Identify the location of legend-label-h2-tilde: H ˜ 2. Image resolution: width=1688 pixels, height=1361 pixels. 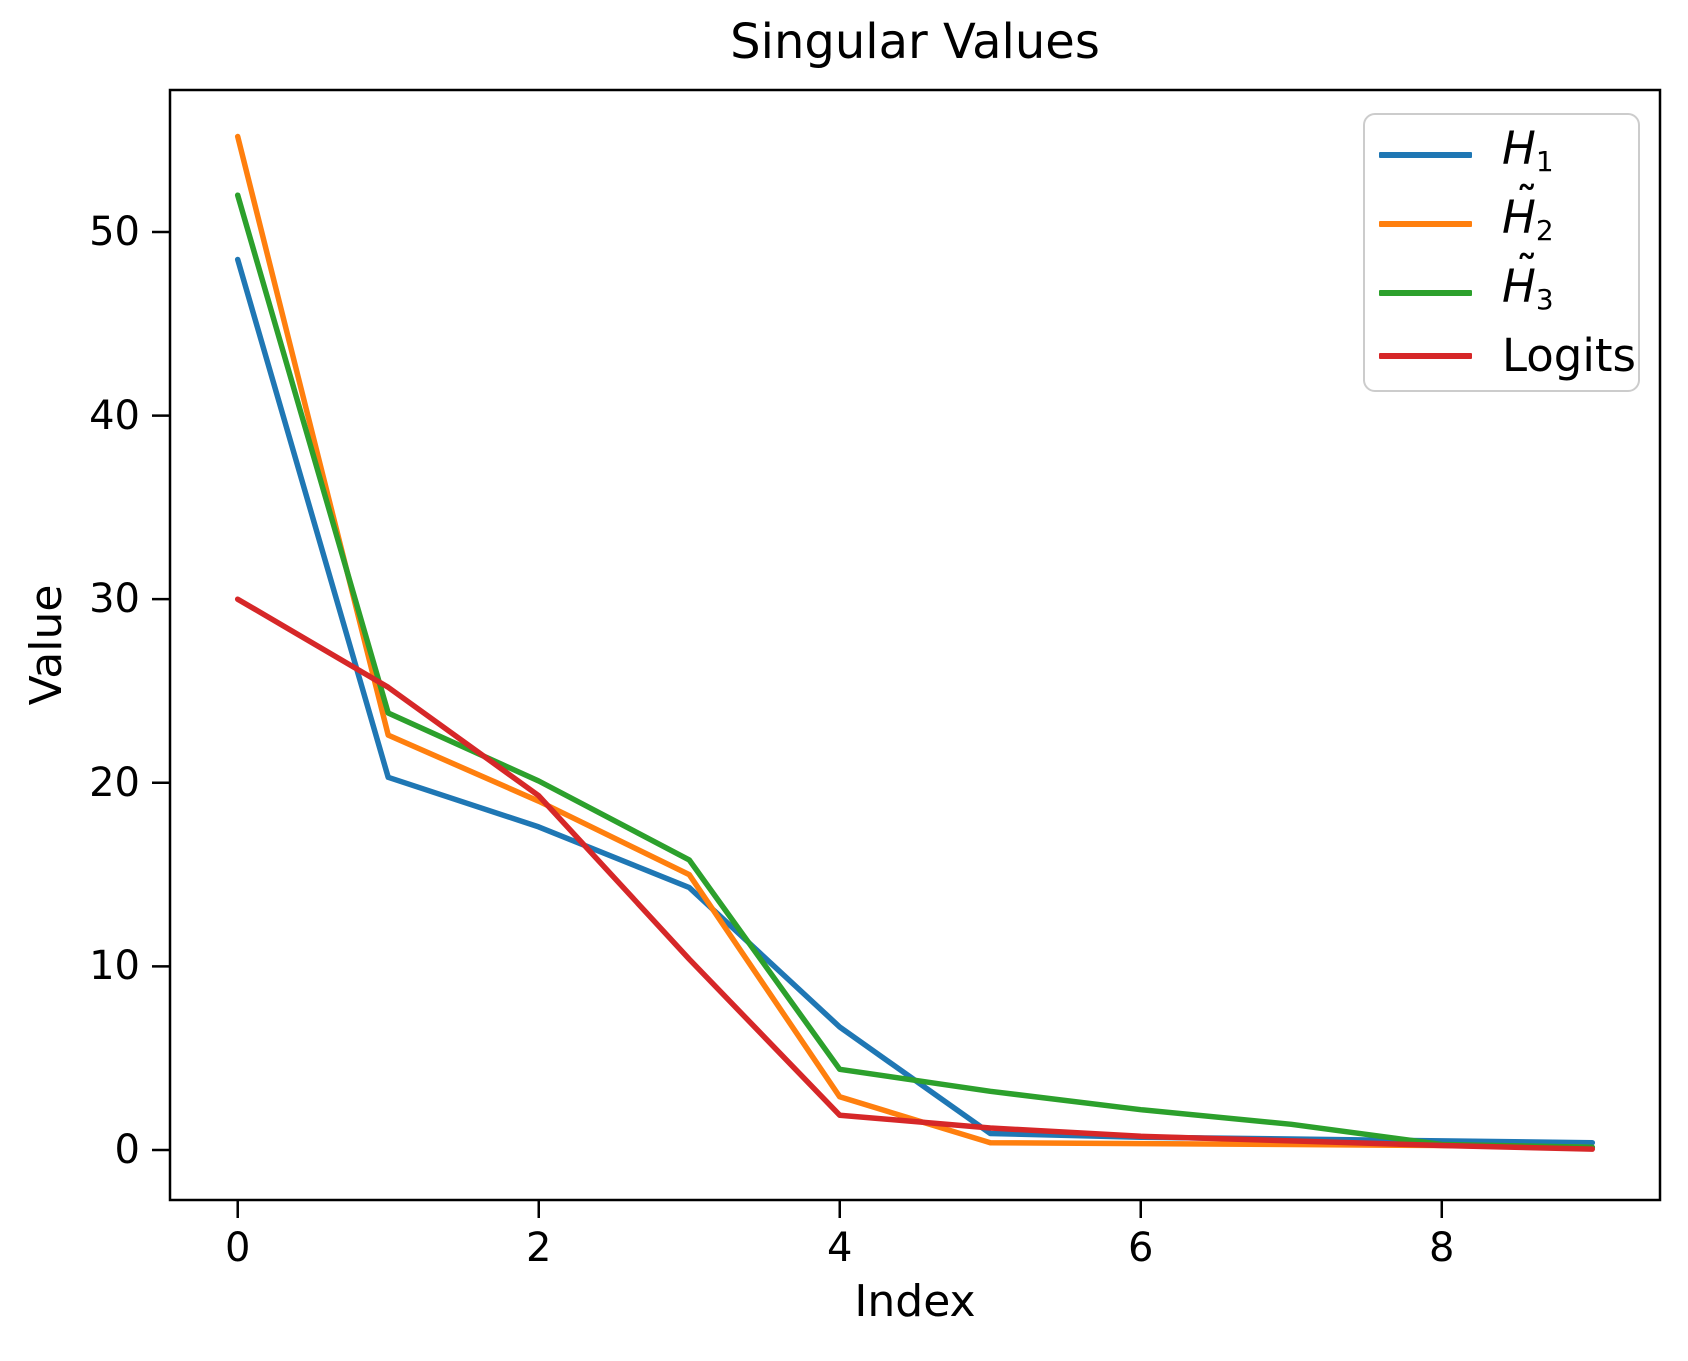
(1528, 212).